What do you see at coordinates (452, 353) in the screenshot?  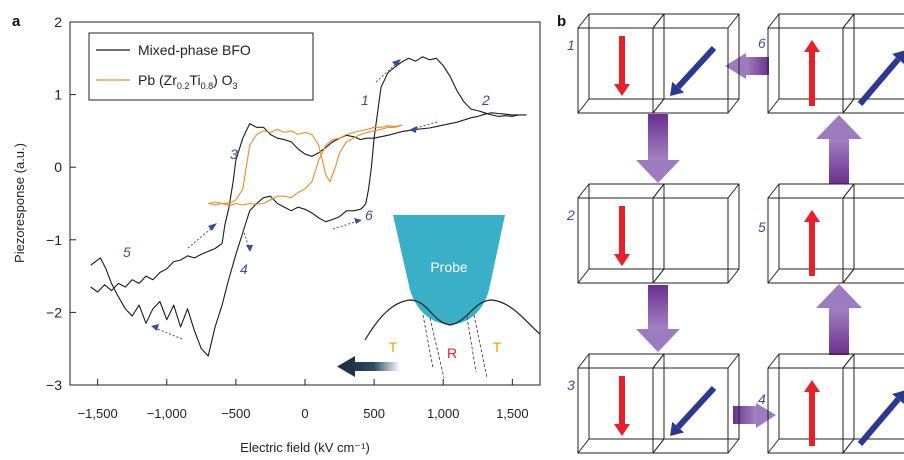 I see `phase-r: R` at bounding box center [452, 353].